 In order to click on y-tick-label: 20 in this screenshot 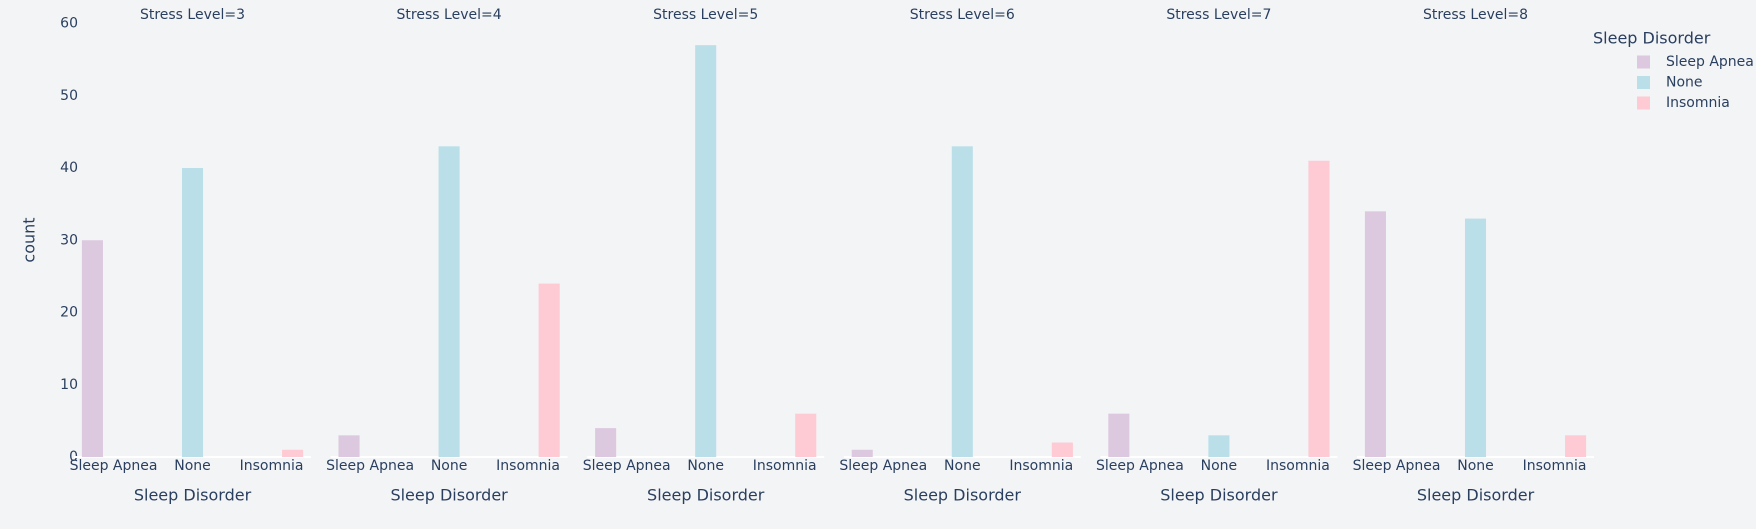, I will do `click(69, 313)`.